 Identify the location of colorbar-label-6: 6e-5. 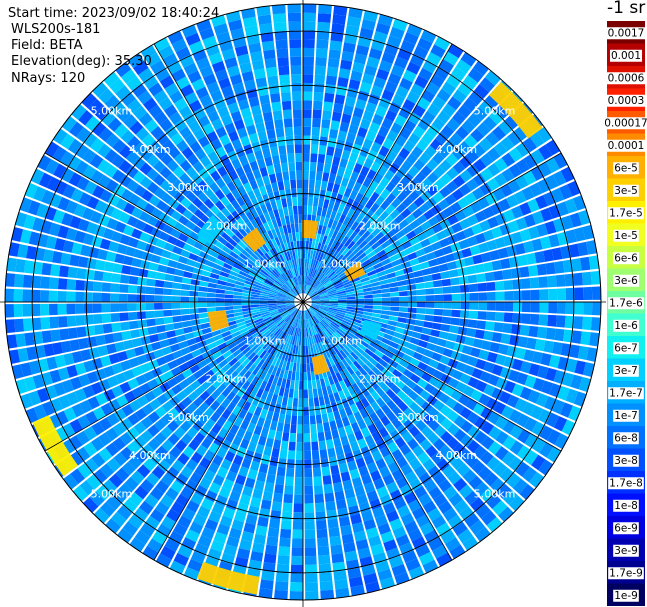
(626, 168).